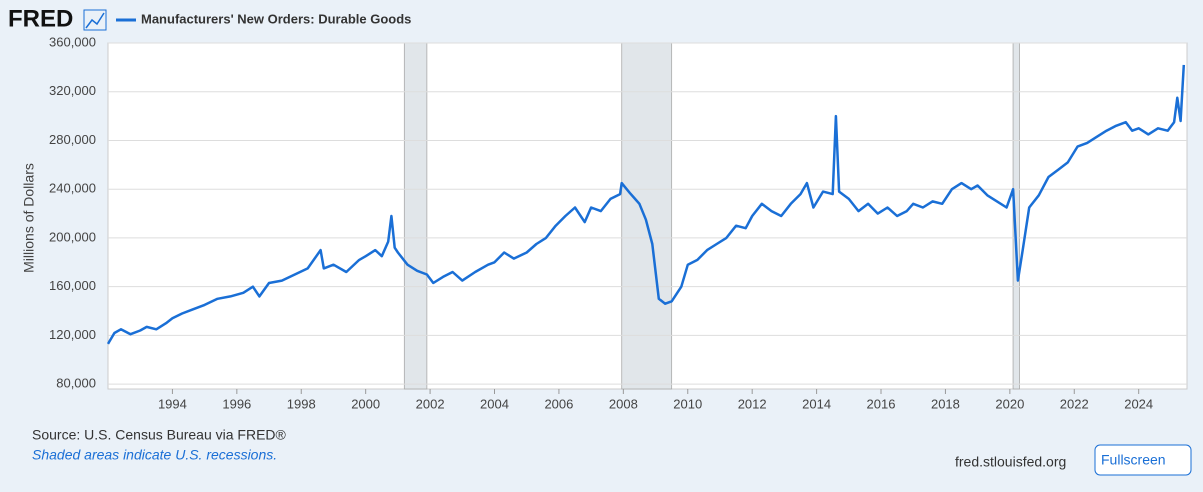 The width and height of the screenshot is (1203, 492). What do you see at coordinates (276, 18) in the screenshot?
I see `legend-label: Manufacturers' New Orders: Durable Goods` at bounding box center [276, 18].